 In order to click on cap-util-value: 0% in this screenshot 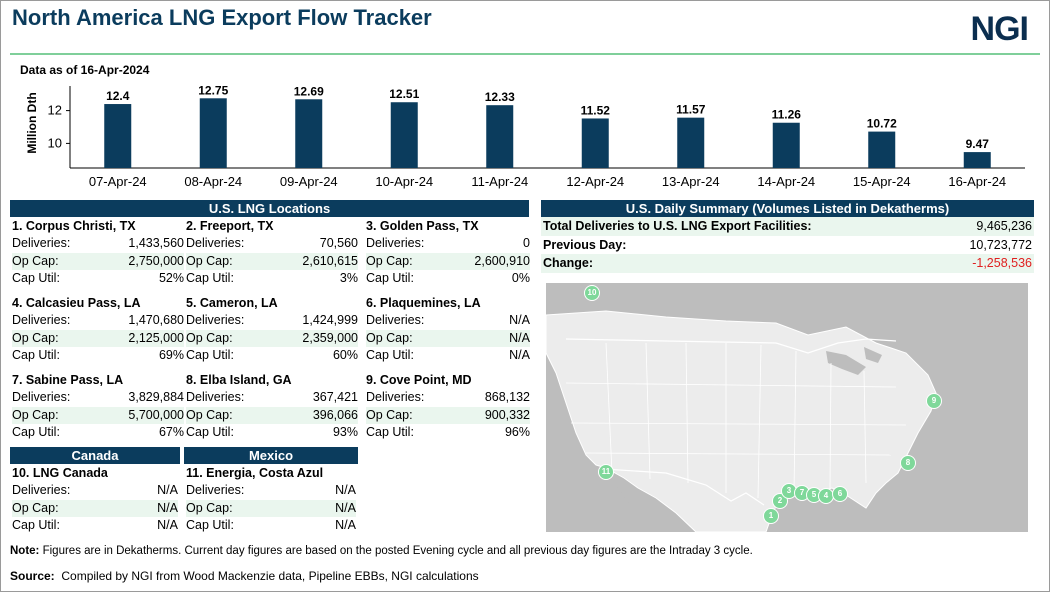, I will do `click(520, 278)`.